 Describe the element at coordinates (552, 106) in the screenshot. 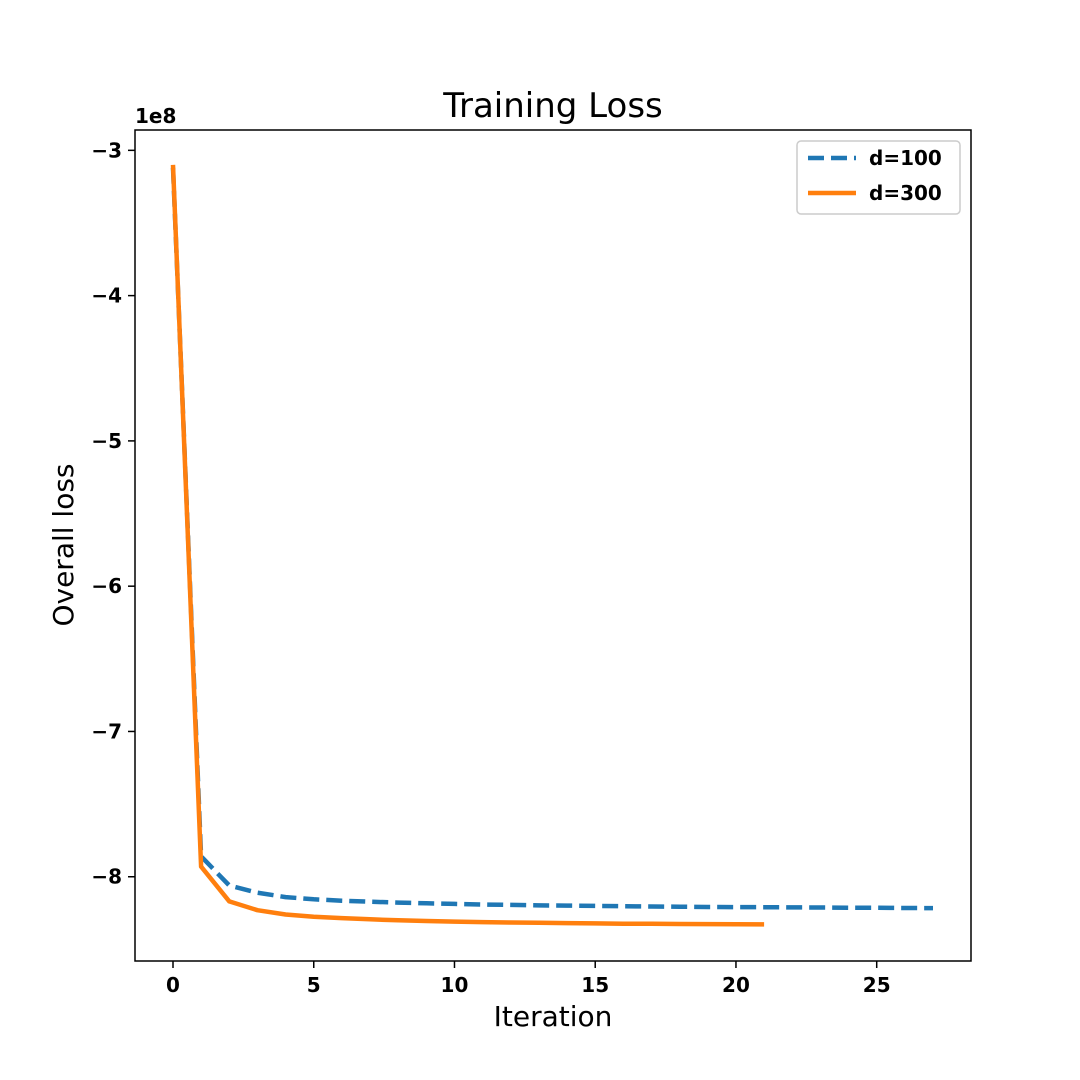

I see `chart-title: Training Loss` at that location.